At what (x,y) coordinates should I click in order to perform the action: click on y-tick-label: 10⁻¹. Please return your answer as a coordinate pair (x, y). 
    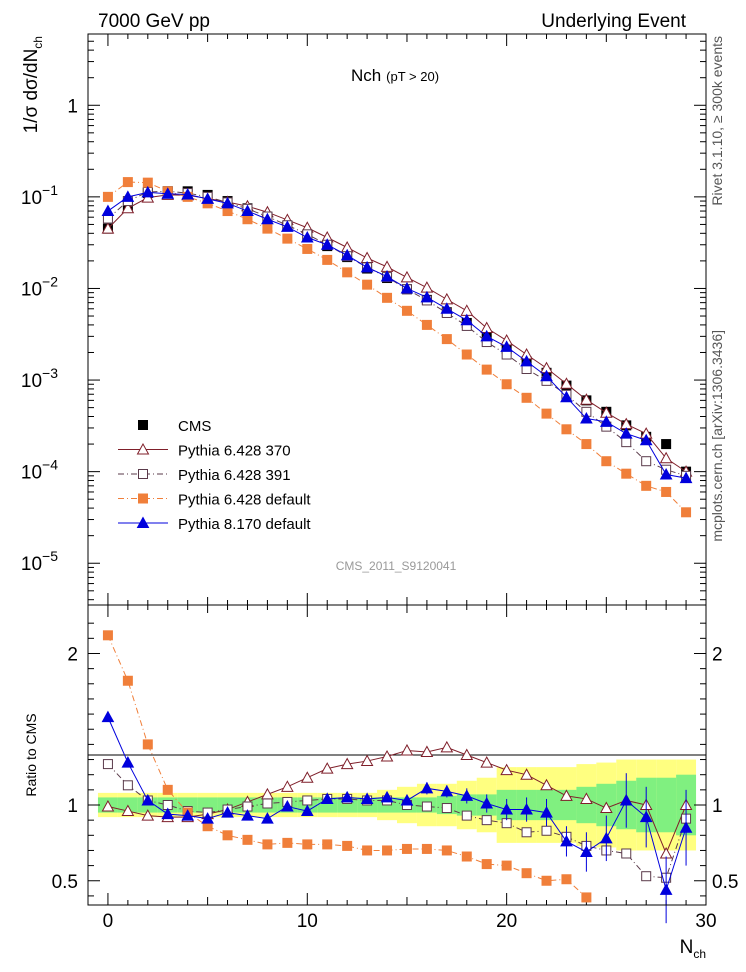
    Looking at the image, I should click on (39, 195).